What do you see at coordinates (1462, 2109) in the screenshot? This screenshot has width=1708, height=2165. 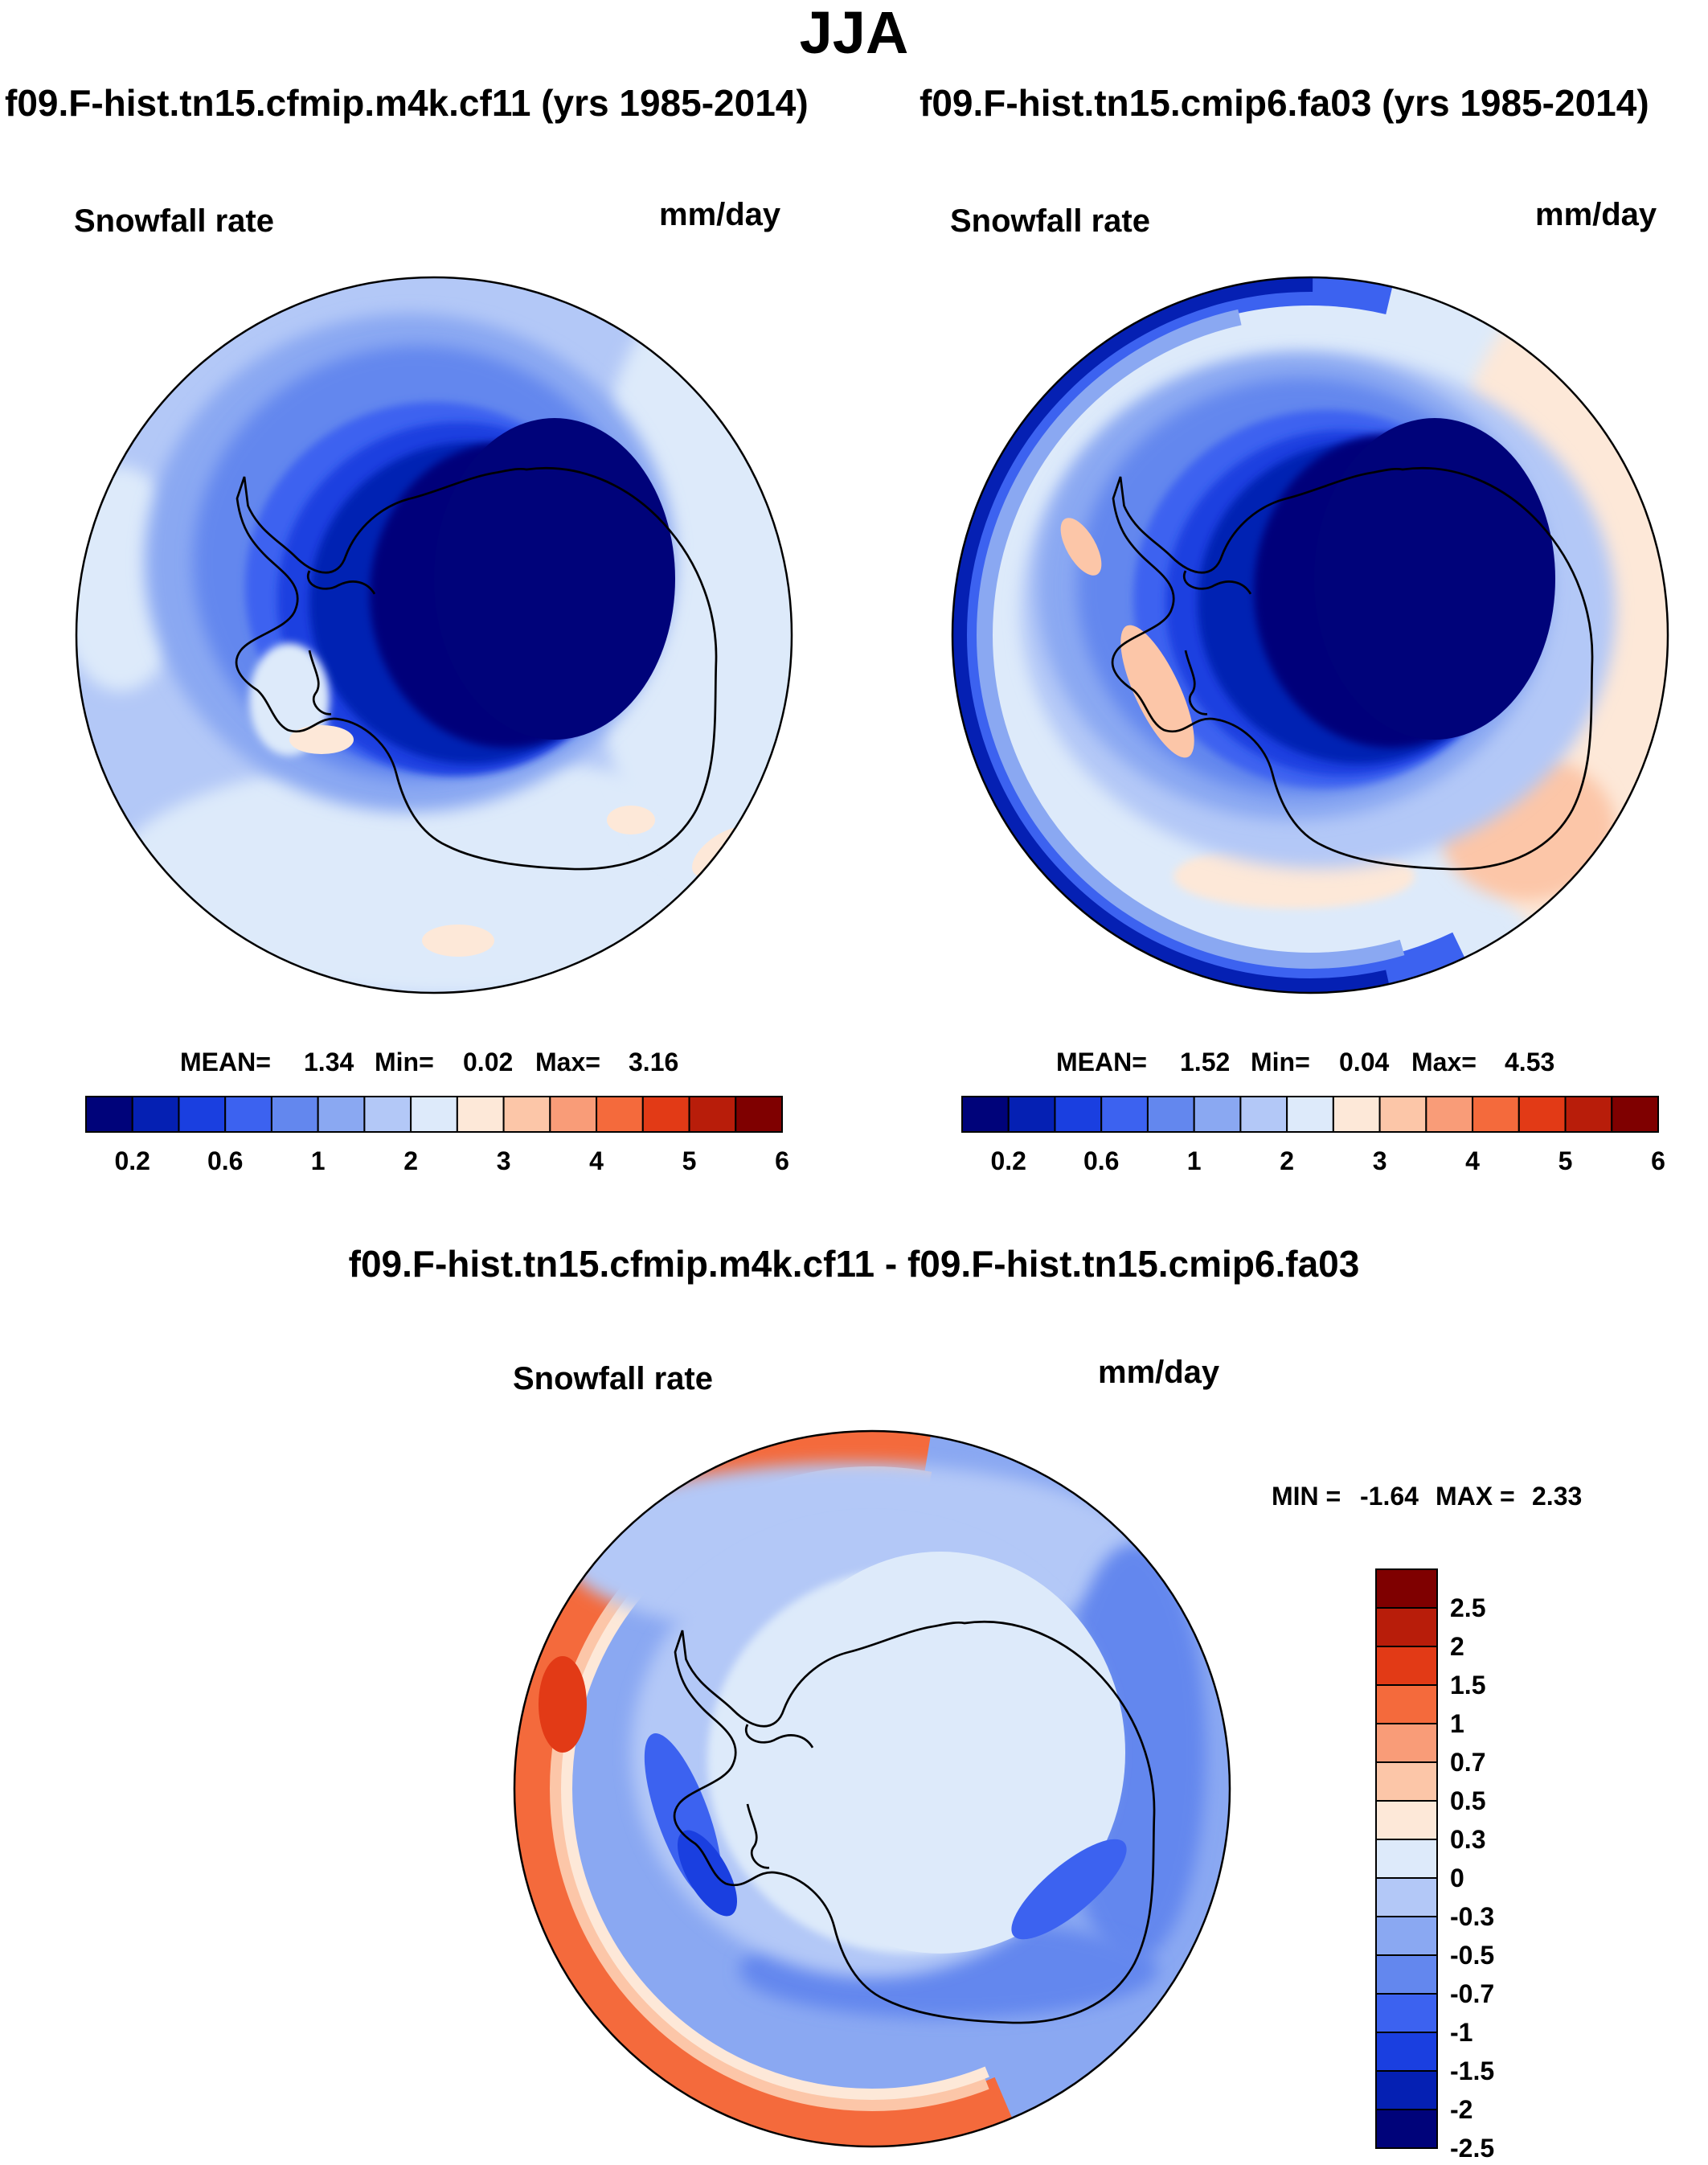 I see `colorbar-tick-label: -2` at bounding box center [1462, 2109].